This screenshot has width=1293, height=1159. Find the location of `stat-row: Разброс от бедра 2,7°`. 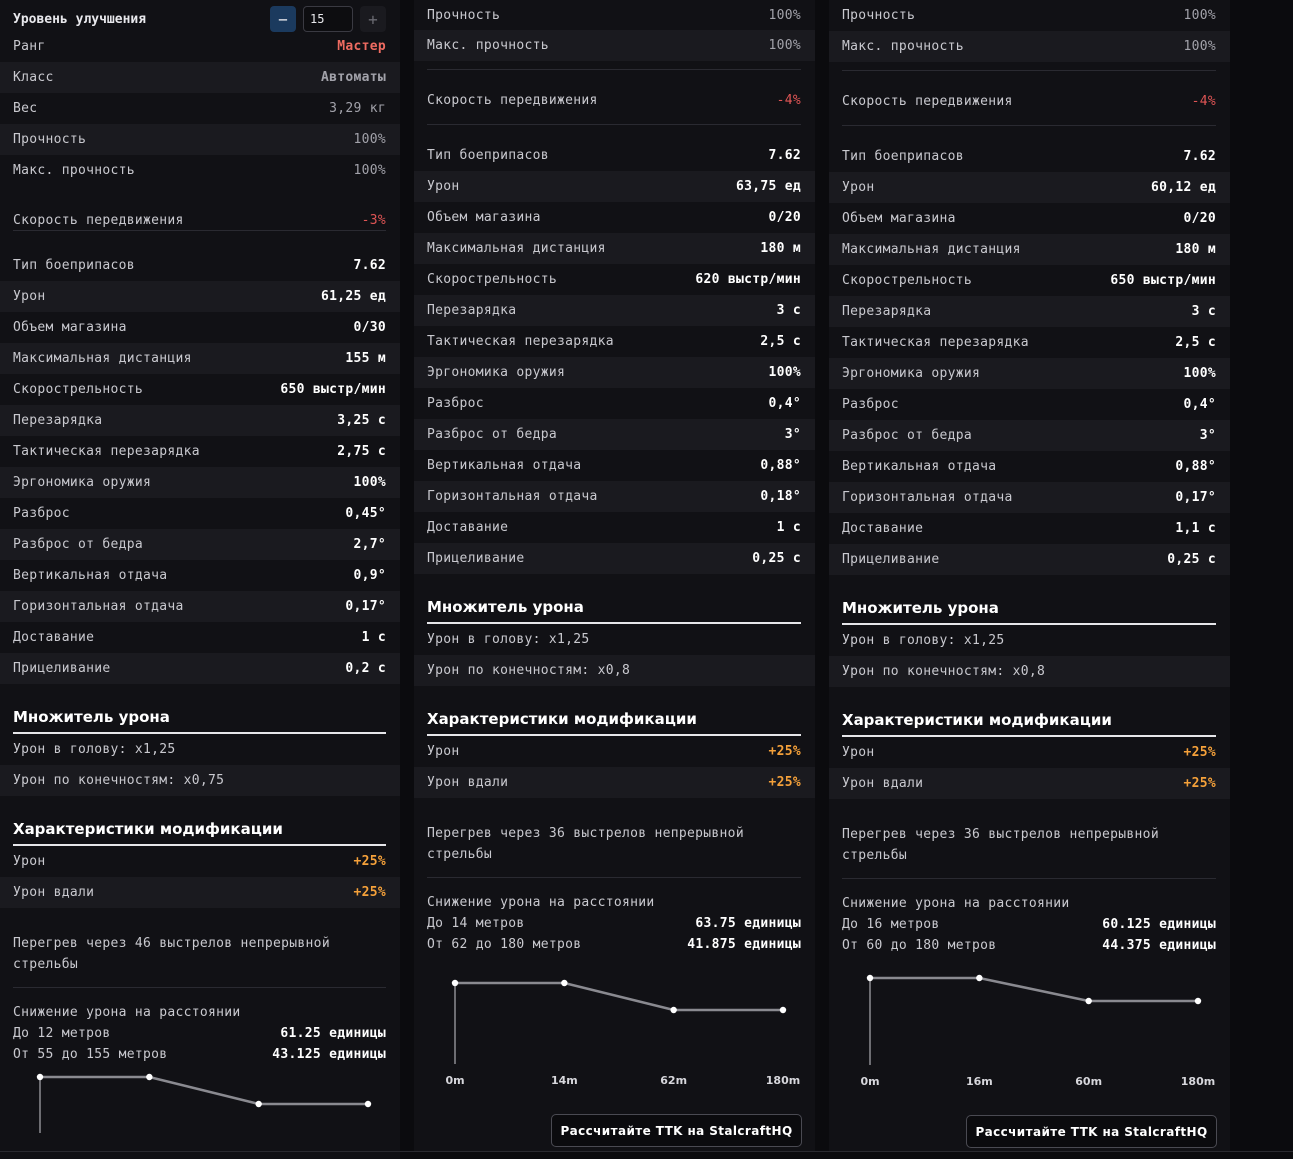

stat-row: Разброс от бедра 2,7° is located at coordinates (200, 544).